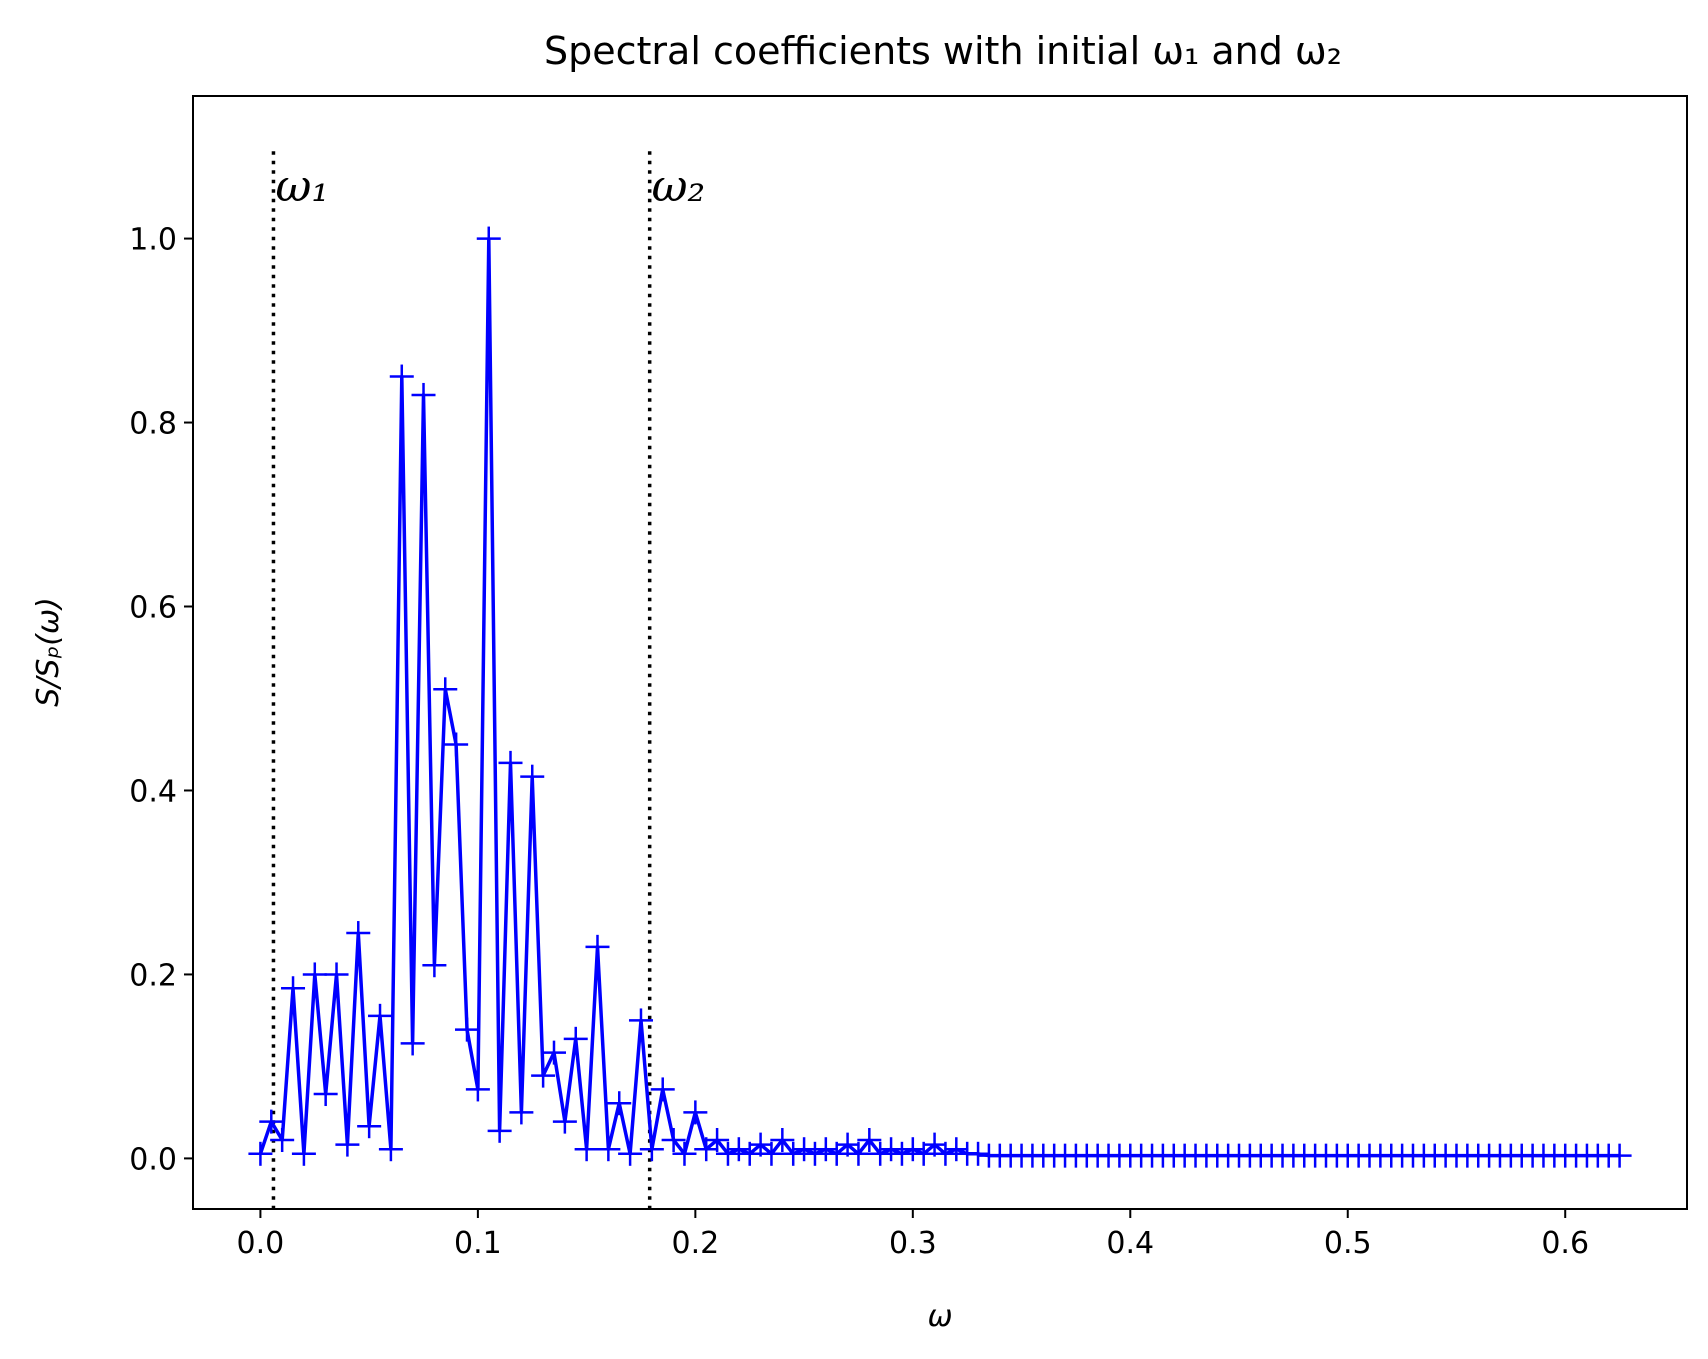 The width and height of the screenshot is (1708, 1359). Describe the element at coordinates (695, 1243) in the screenshot. I see `x-tick-label: 0.2` at that location.